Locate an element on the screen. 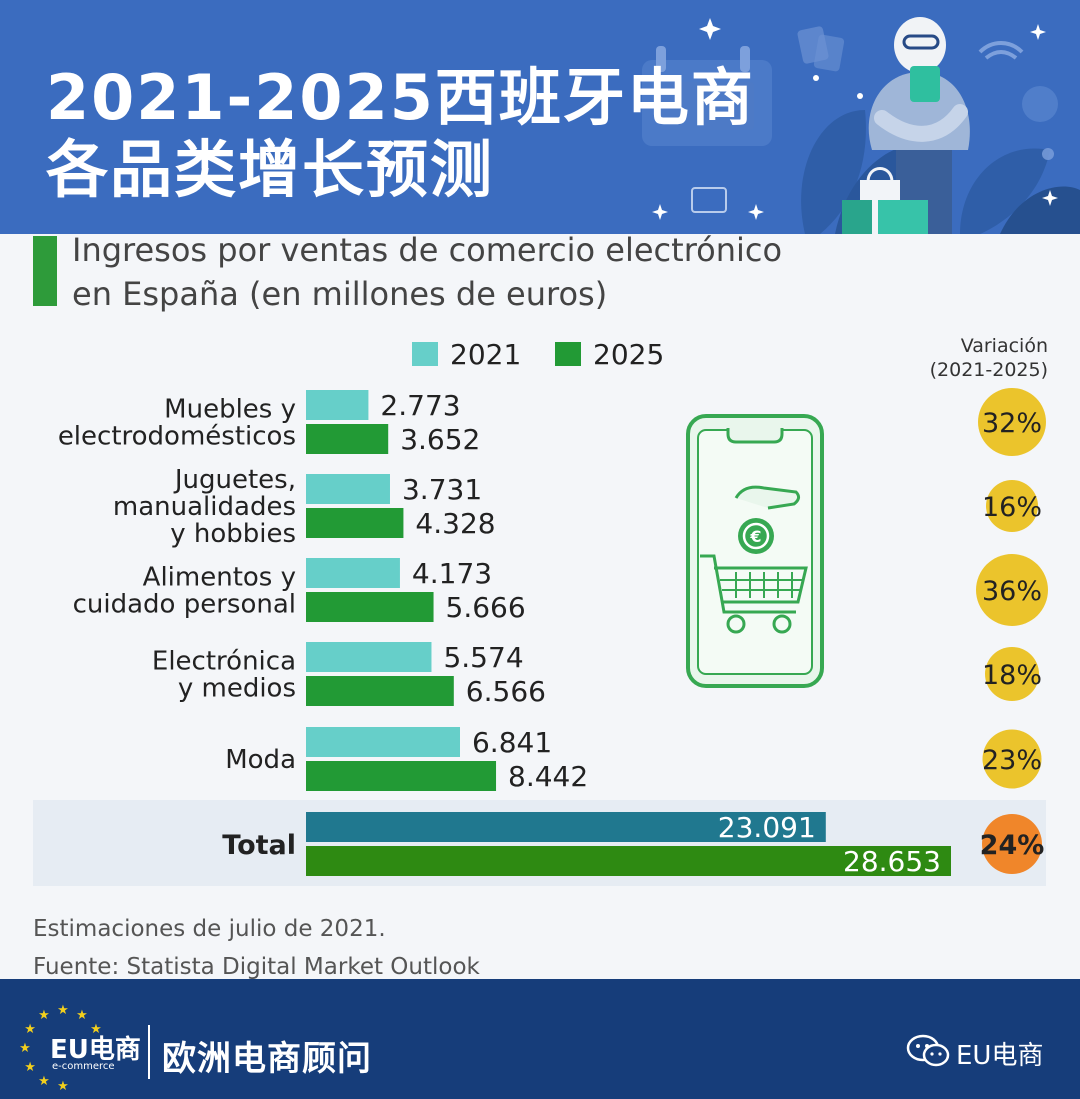 The width and height of the screenshot is (1080, 1099). legend-swatch-2021 is located at coordinates (425, 354).